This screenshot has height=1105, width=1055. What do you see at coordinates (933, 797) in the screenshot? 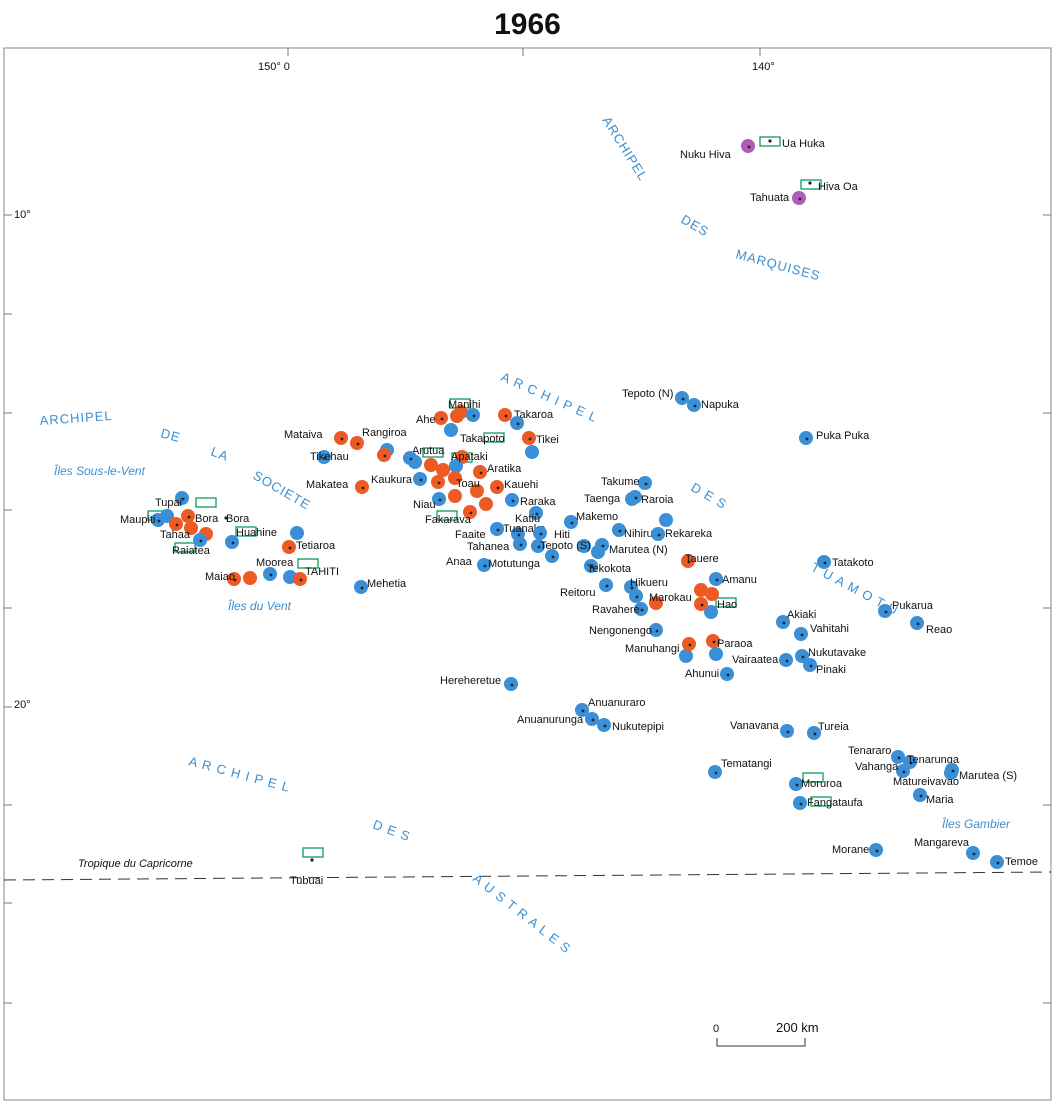
I see `island-marker: Maria` at bounding box center [933, 797].